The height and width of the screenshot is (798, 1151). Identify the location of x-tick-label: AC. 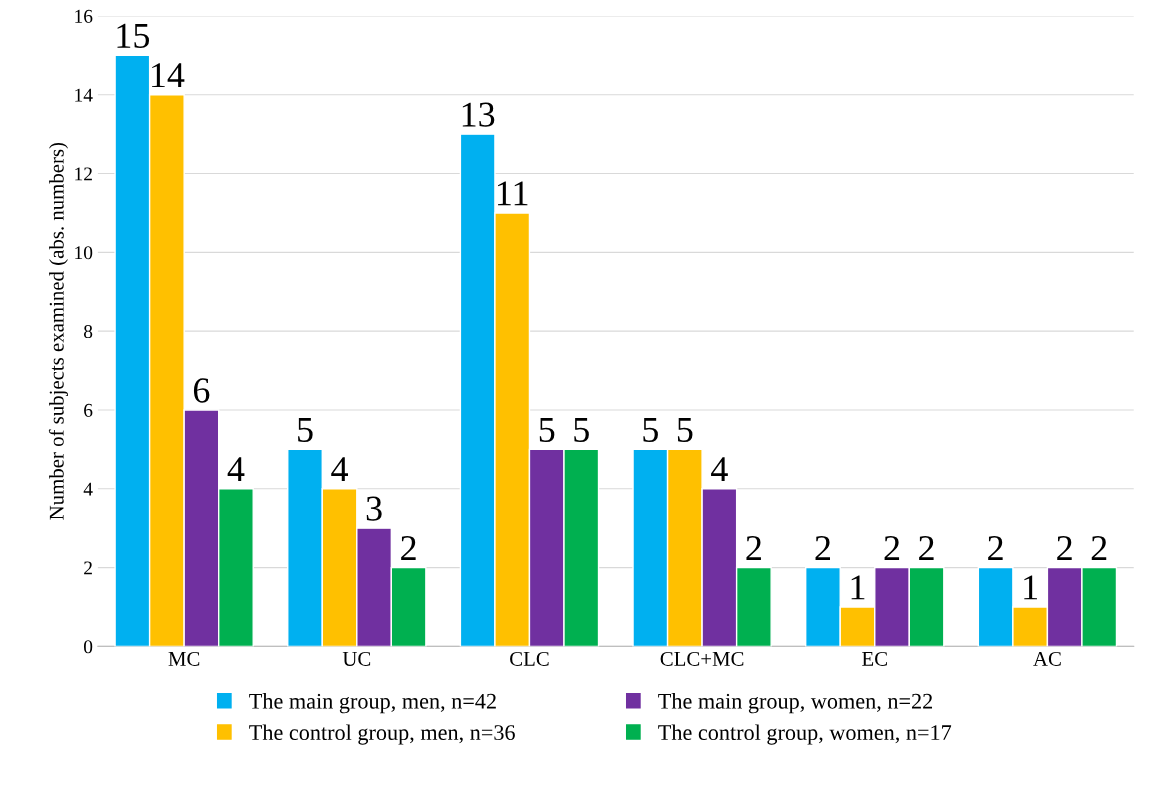
(1047, 658).